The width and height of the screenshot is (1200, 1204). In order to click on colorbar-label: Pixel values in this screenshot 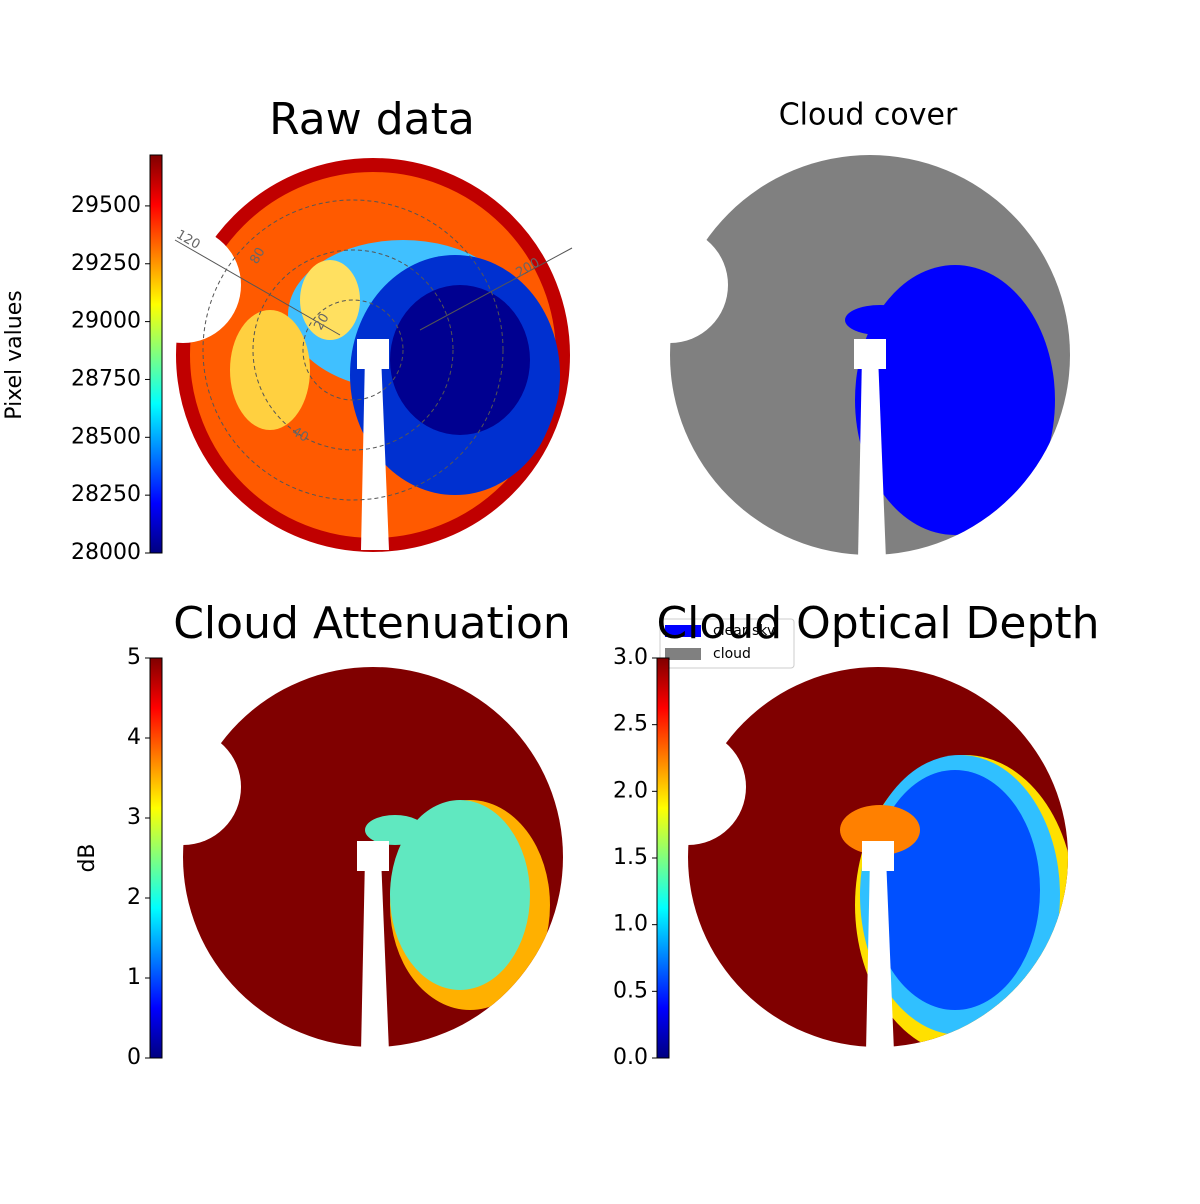, I will do `click(14, 354)`.